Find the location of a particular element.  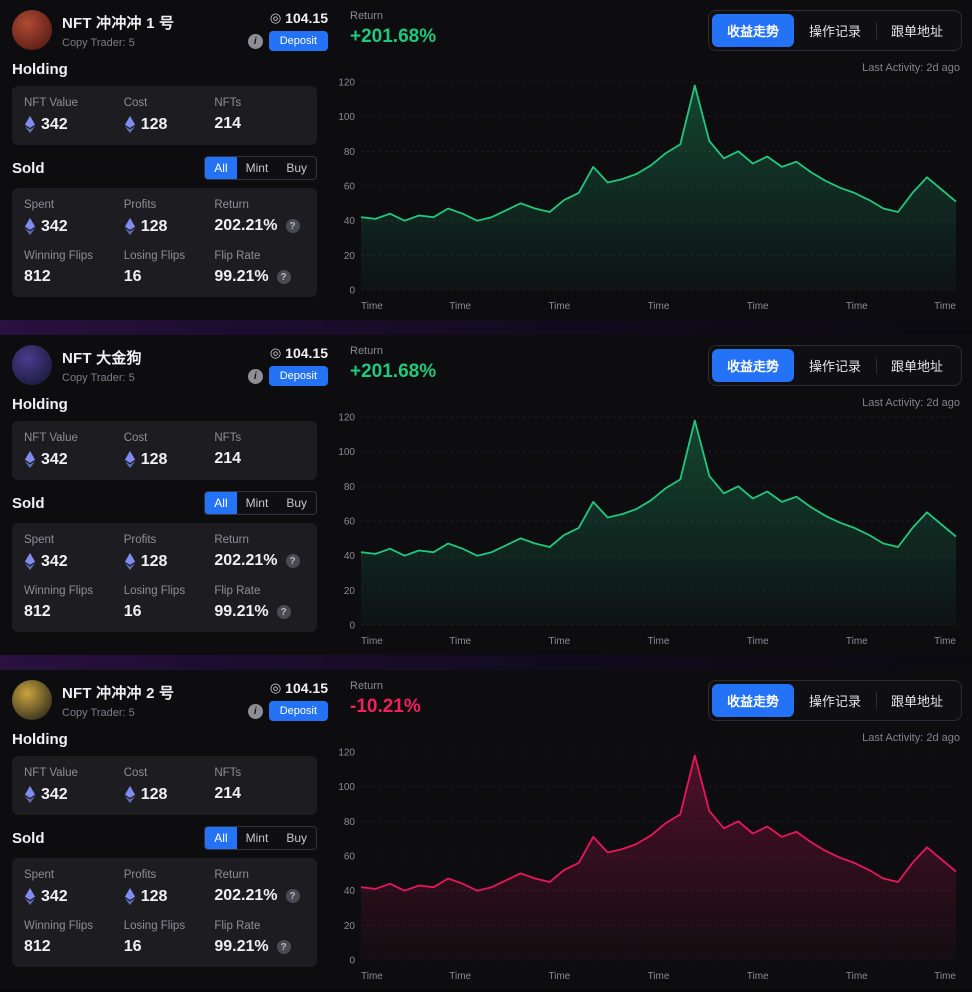

coin-icon: ◎ is located at coordinates (275, 352).